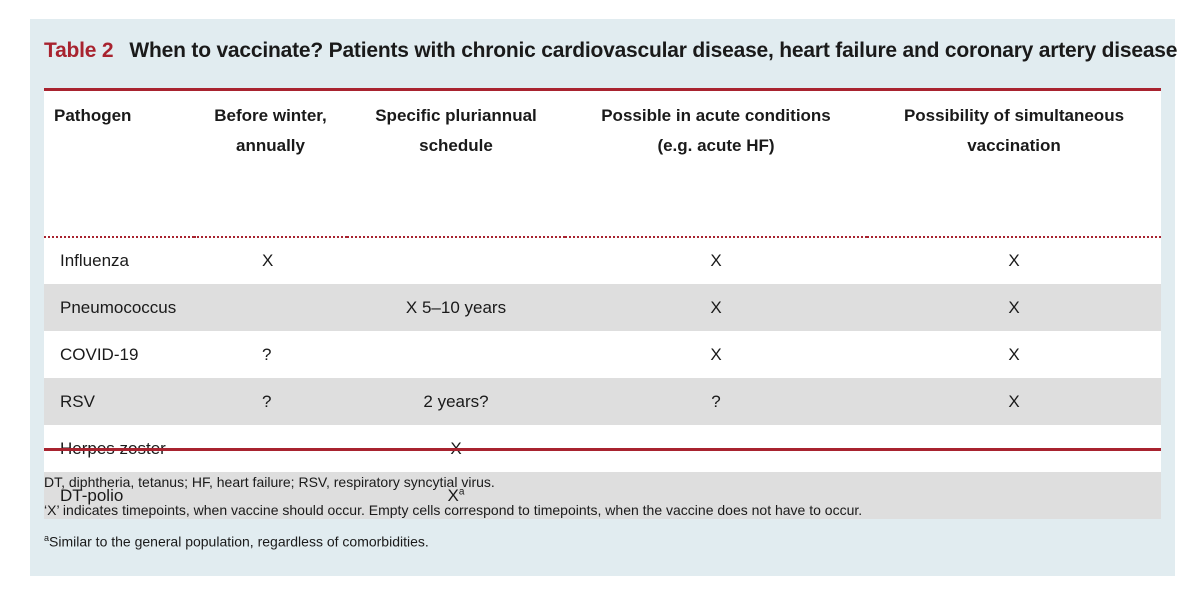 This screenshot has height=599, width=1195. Describe the element at coordinates (47, 538) in the screenshot. I see `footnote-a-marker: a` at that location.